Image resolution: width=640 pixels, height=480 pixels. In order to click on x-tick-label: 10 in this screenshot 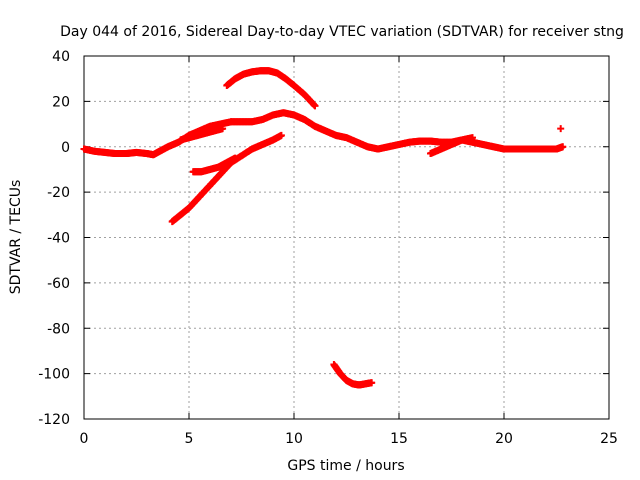, I will do `click(294, 439)`.